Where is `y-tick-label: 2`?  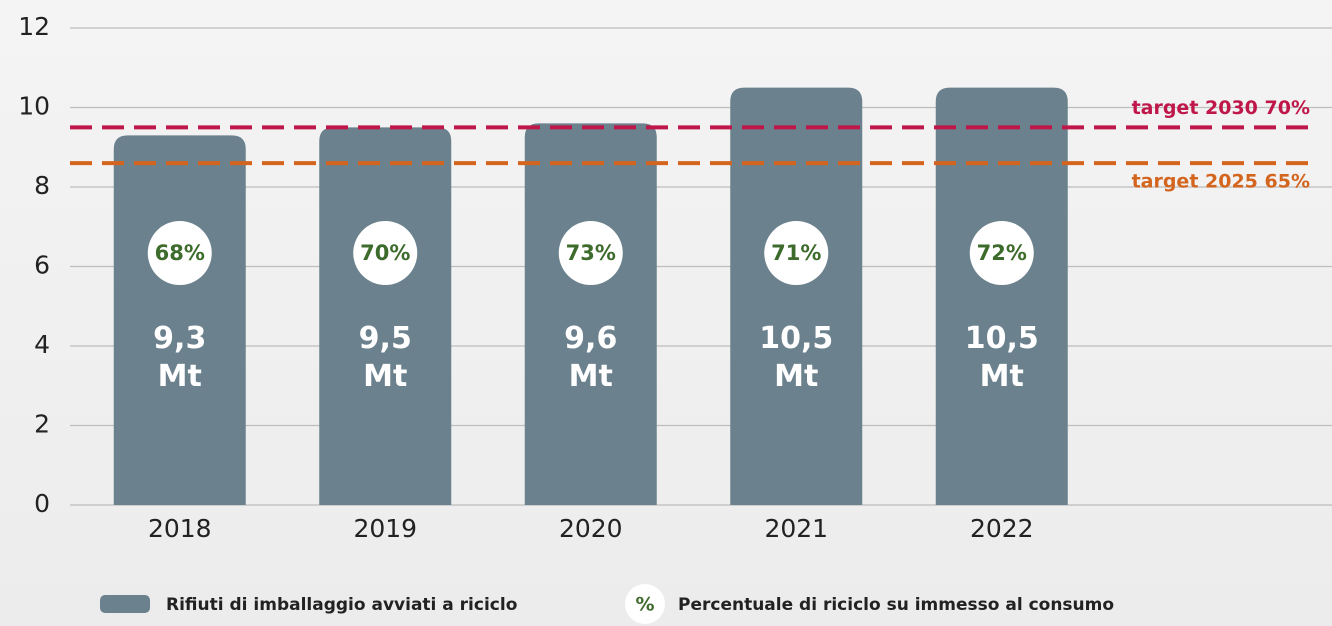
y-tick-label: 2 is located at coordinates (42, 424).